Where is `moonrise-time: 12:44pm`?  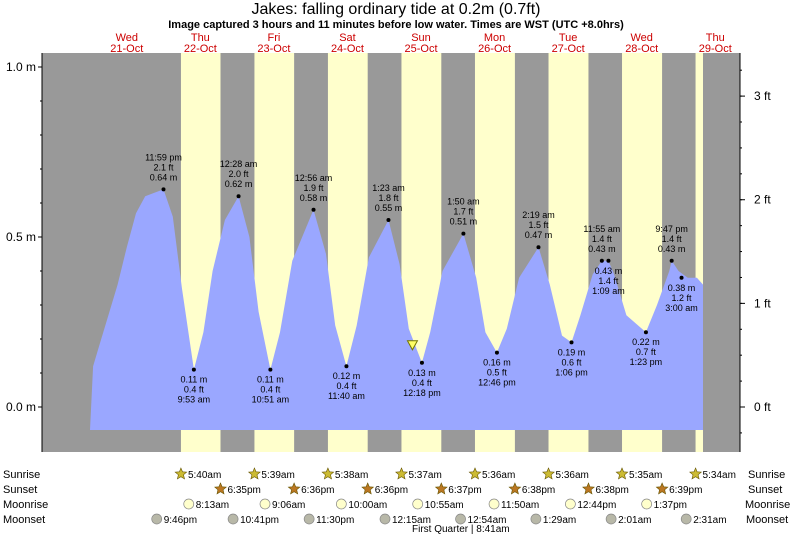 moonrise-time: 12:44pm is located at coordinates (596, 505).